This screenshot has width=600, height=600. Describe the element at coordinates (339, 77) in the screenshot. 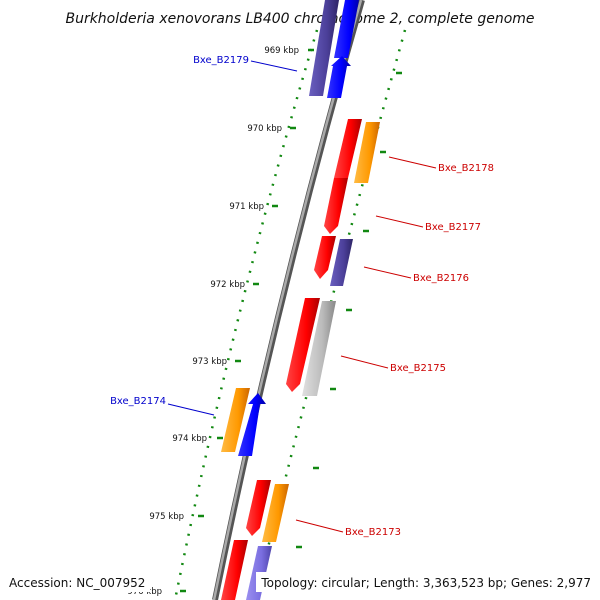

I see `gene-arrow-b2179-c` at that location.